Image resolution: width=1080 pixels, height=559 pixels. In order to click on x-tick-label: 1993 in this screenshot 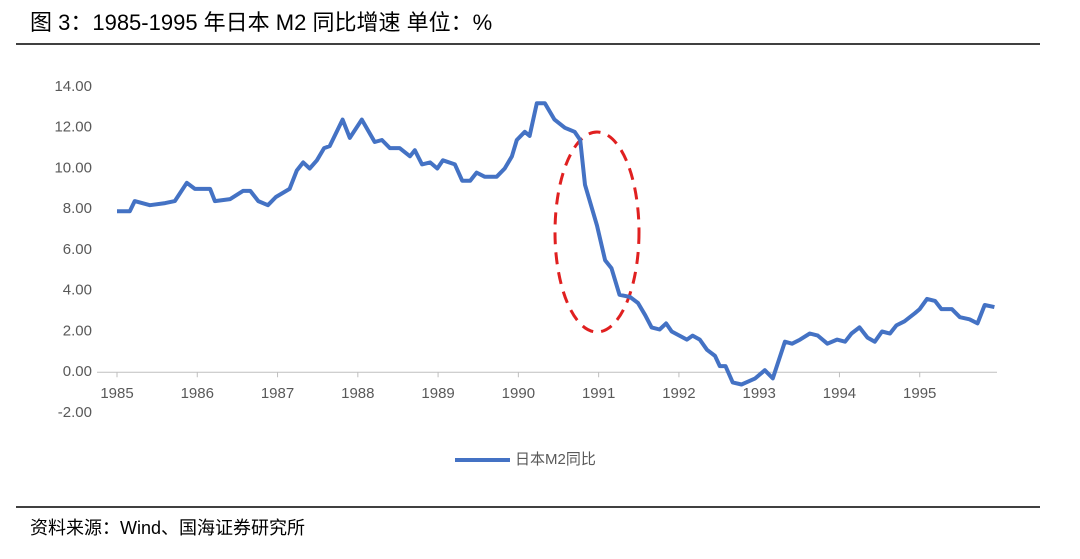, I will do `click(758, 393)`.